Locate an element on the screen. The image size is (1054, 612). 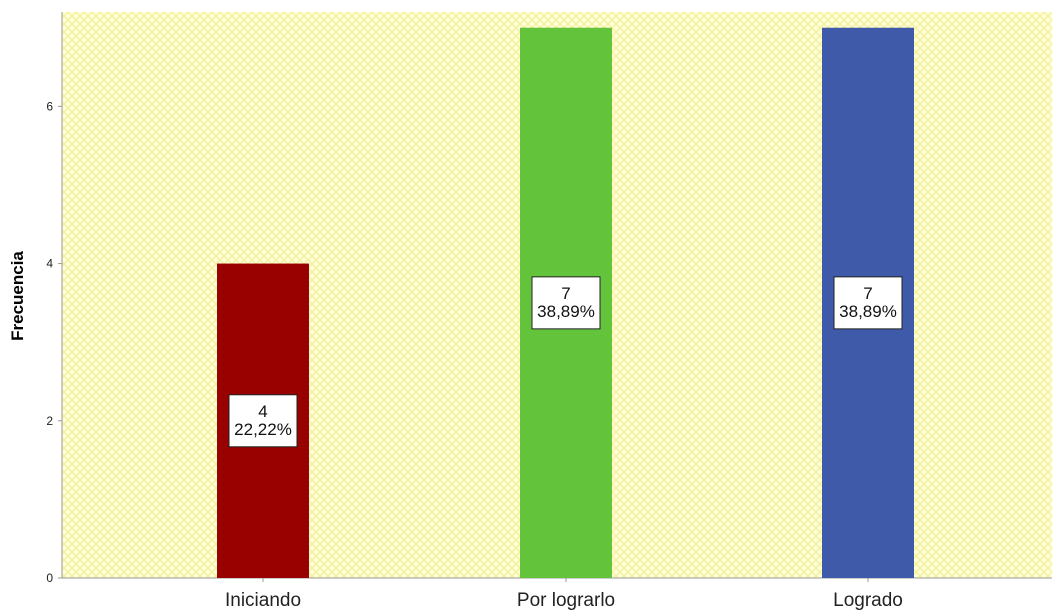
data-label-count: 4 is located at coordinates (262, 411).